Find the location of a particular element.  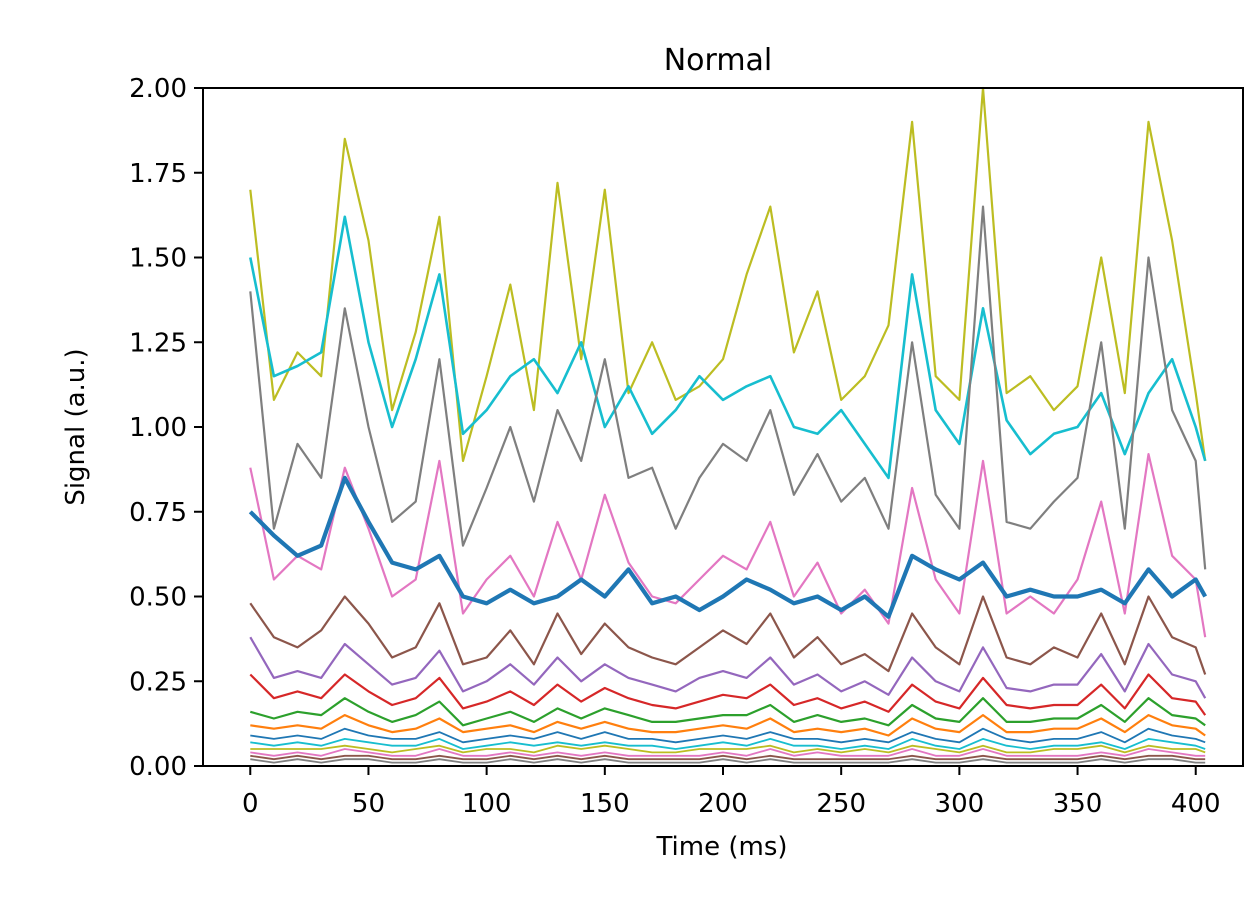

x-tick-label: 250 is located at coordinates (841, 804).